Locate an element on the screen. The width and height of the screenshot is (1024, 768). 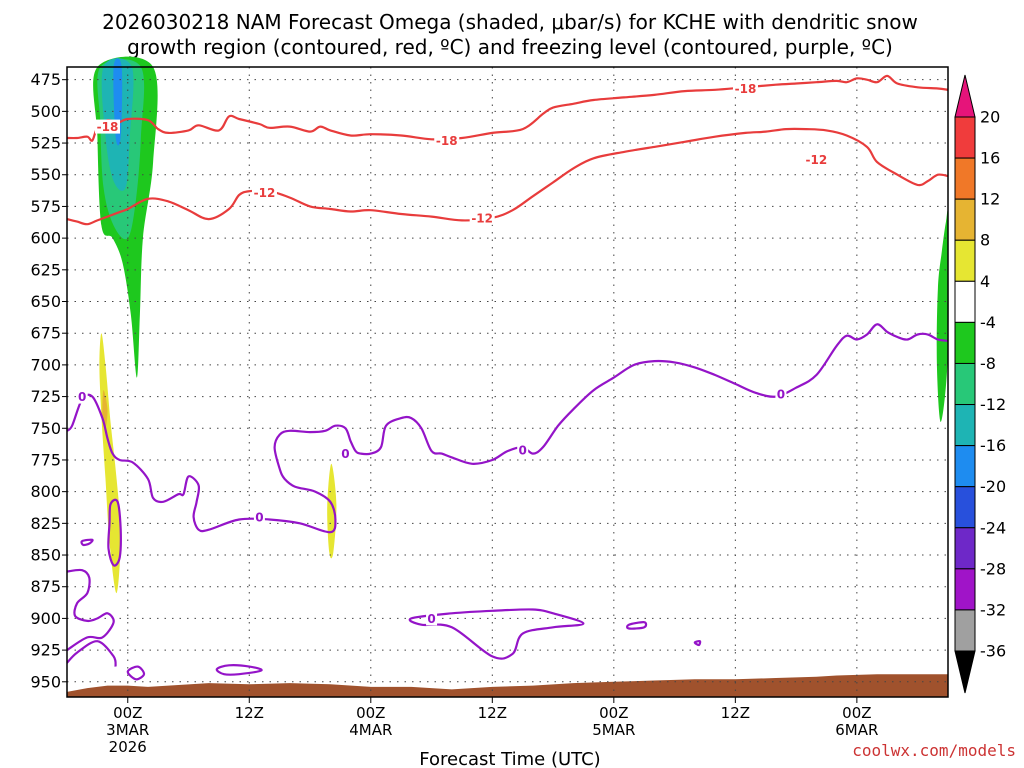
colorbar-label: 4 is located at coordinates (985, 281).